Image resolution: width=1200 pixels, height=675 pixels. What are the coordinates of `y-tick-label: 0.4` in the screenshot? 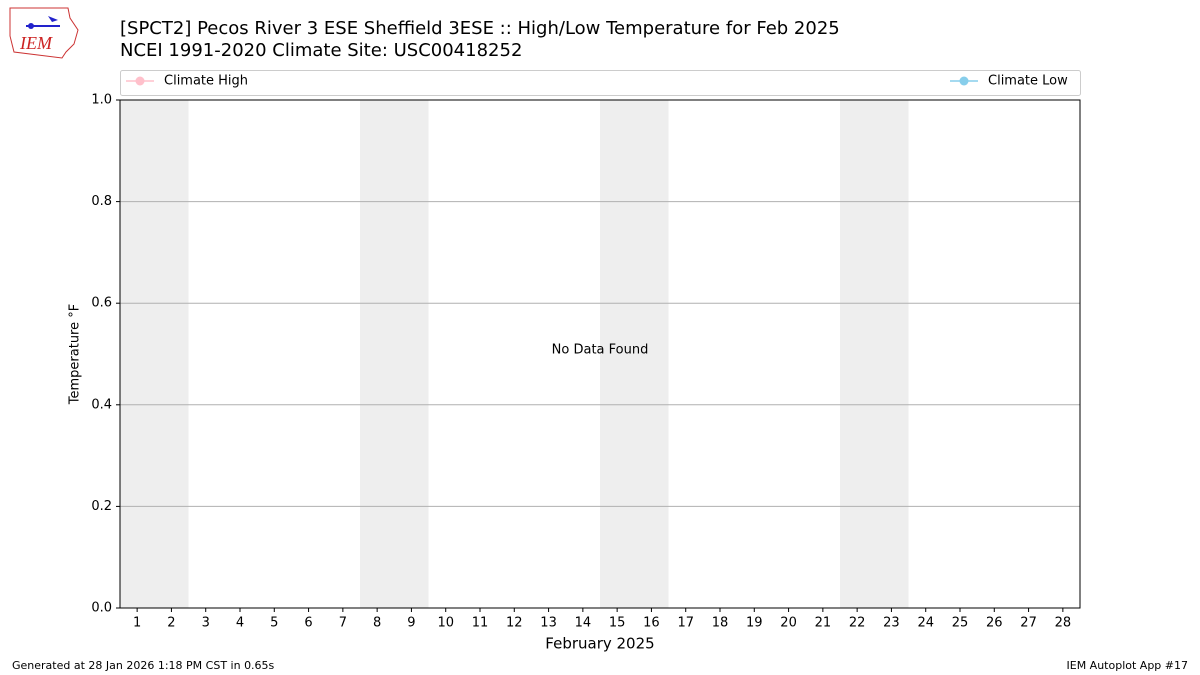 It's located at (101, 404).